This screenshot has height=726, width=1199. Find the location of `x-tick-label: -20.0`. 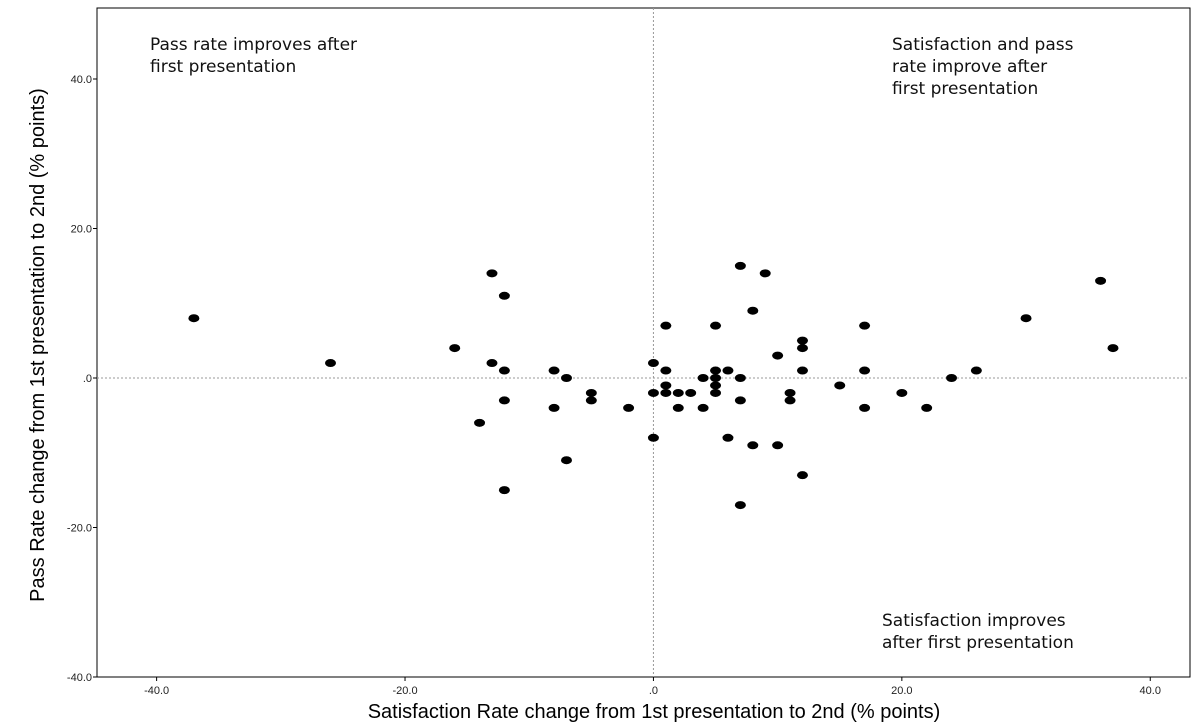

x-tick-label: -20.0 is located at coordinates (404, 691).